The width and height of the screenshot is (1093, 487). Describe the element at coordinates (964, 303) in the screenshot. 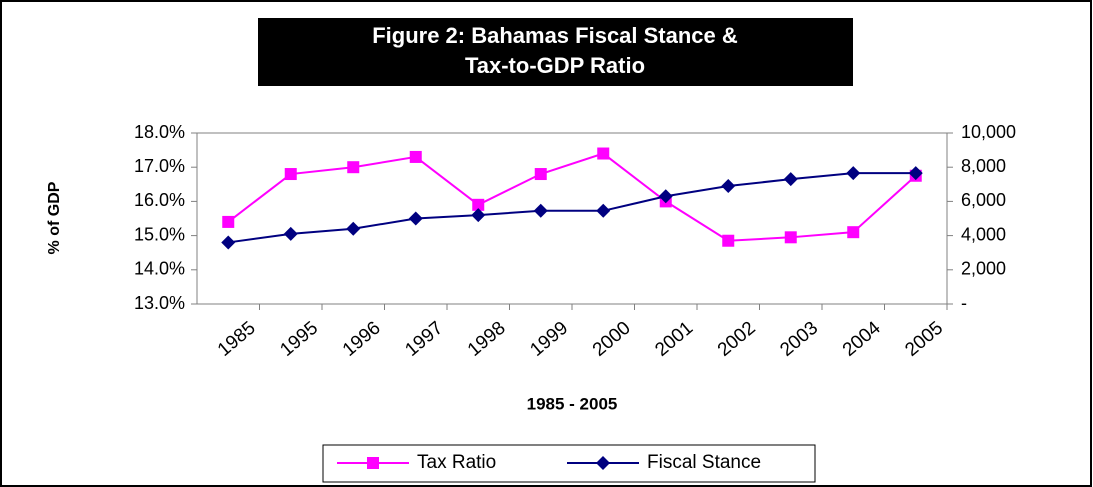

I see `y2-tick-label: -` at that location.